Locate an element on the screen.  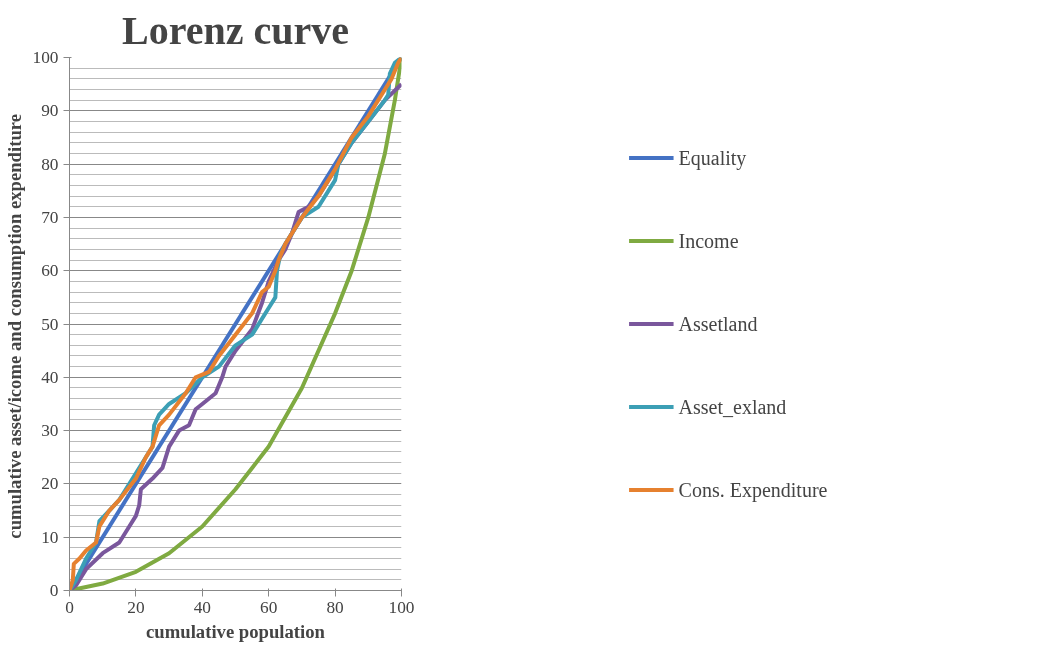
x-tick-label: 100 is located at coordinates (401, 607).